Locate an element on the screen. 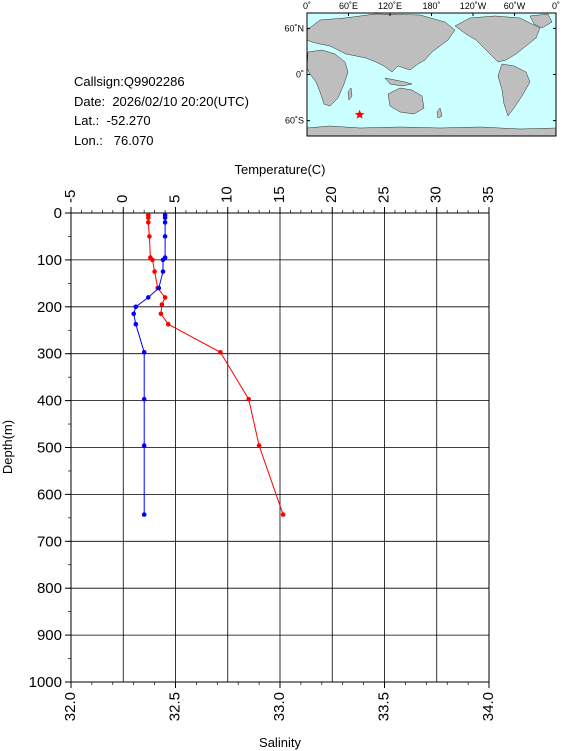 This screenshot has width=564, height=751. depth-tick-label: 400 is located at coordinates (49, 401).